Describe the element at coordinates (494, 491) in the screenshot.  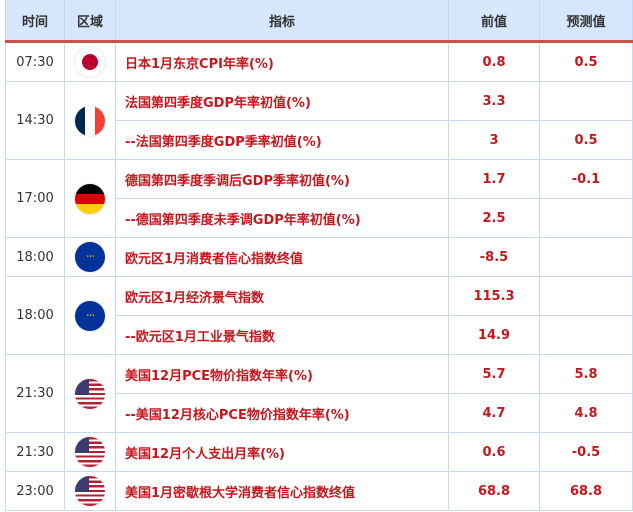
I see `previous-value: 68.8` at that location.